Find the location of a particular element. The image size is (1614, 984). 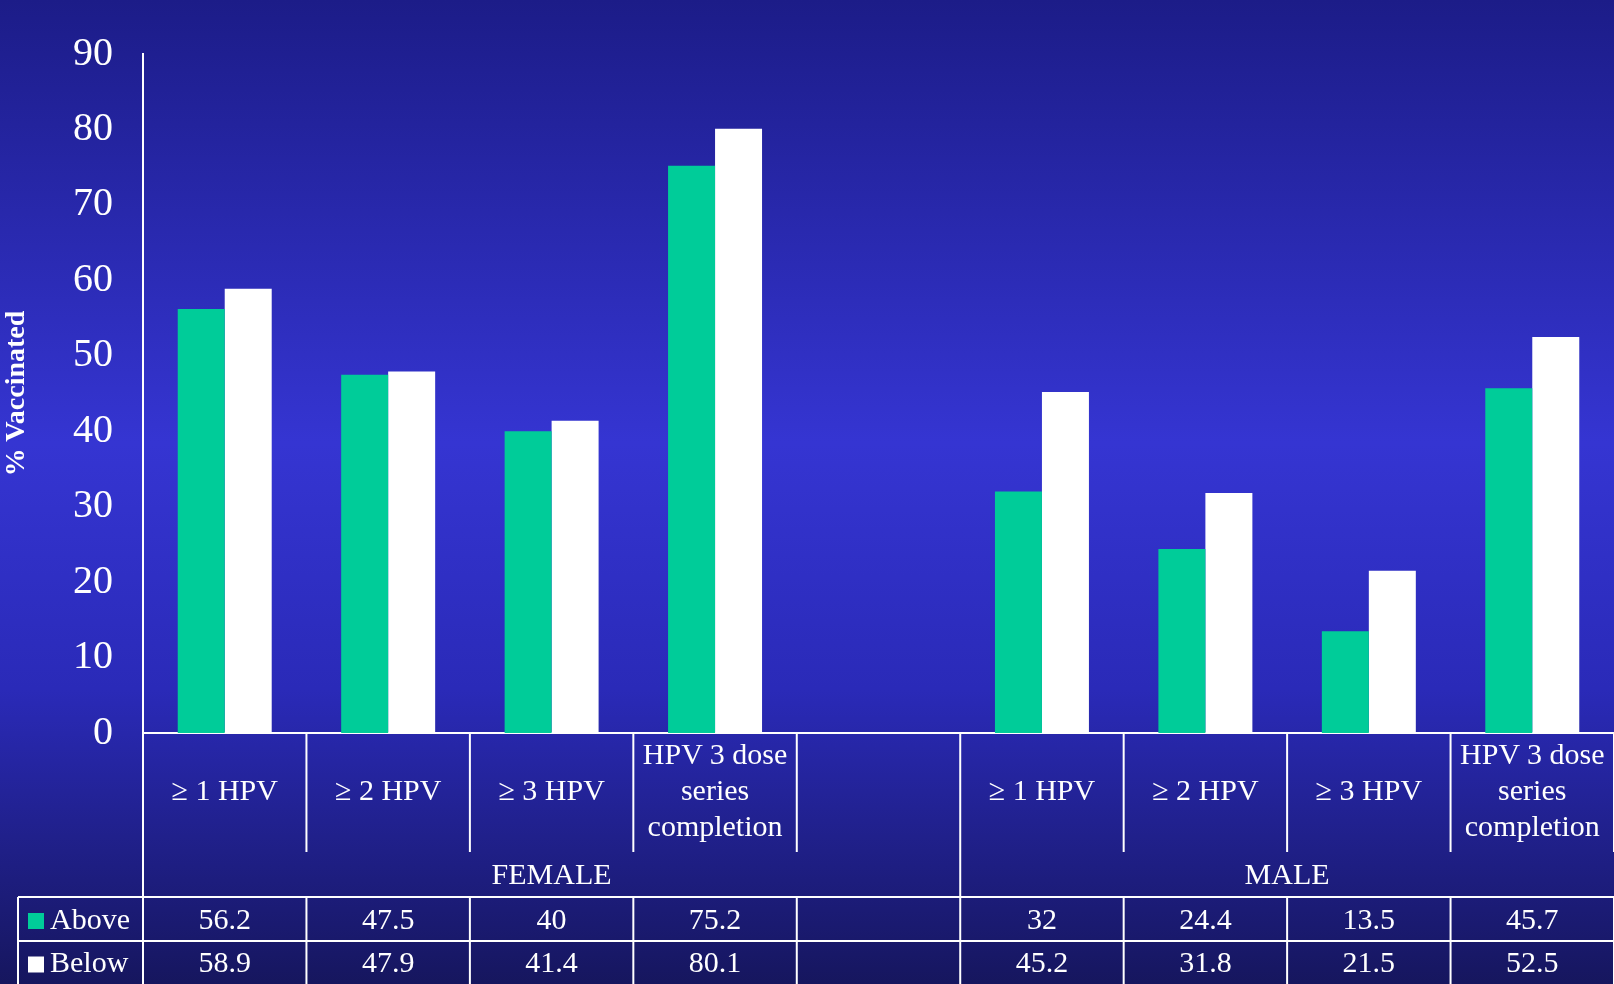

y-axis-title: % Vaccinated is located at coordinates (15, 393).